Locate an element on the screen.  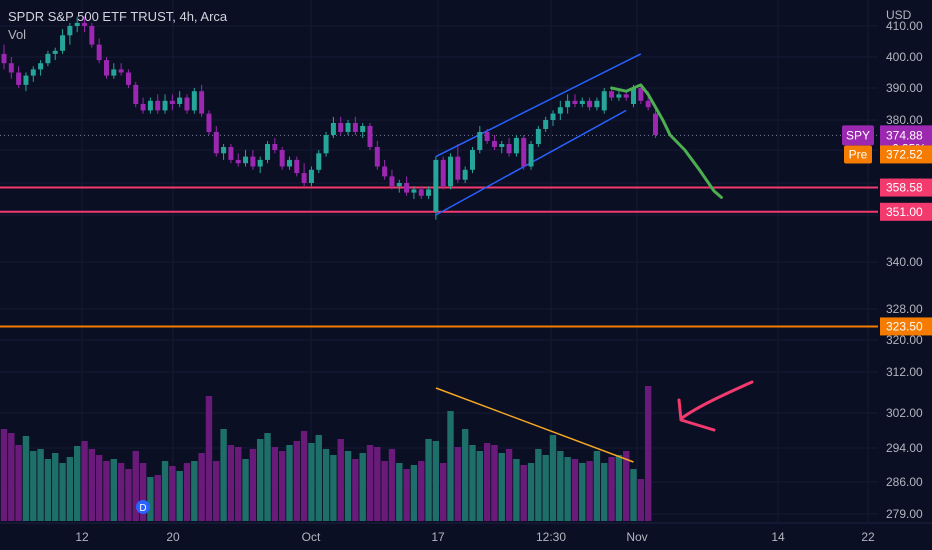
price-tick-label: 286.00 is located at coordinates (904, 482).